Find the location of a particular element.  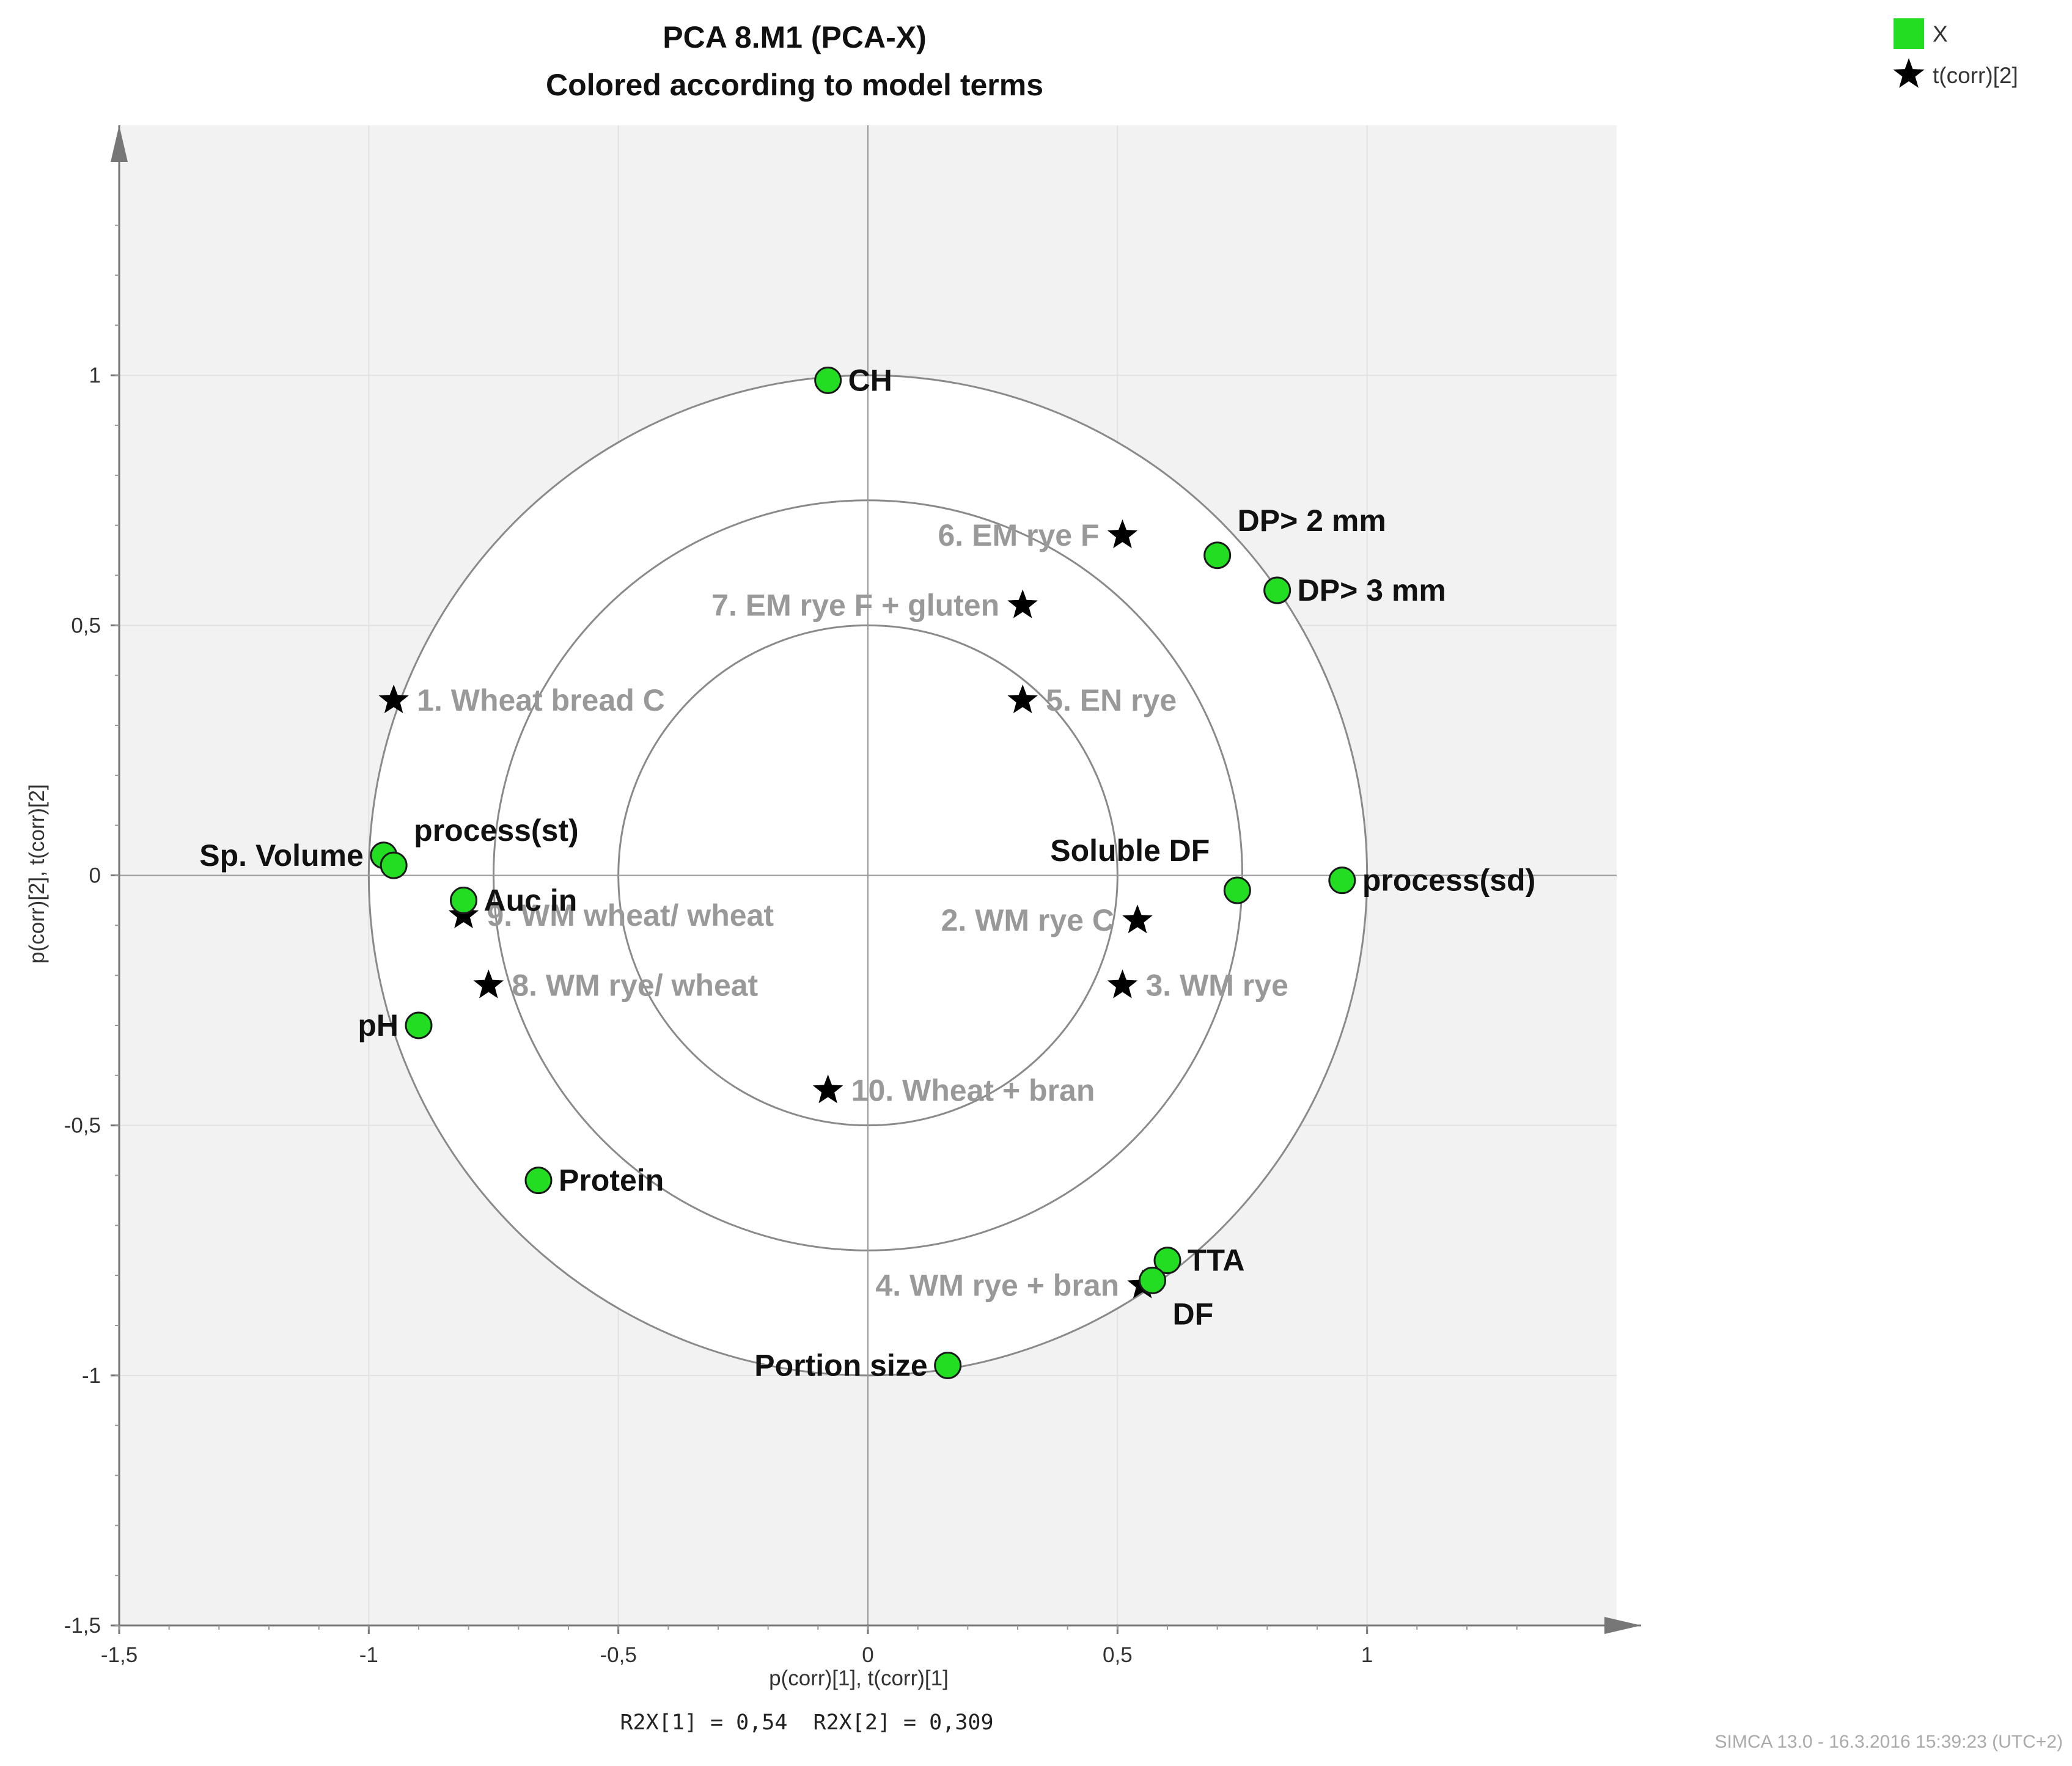

point-label: 5. EN rye is located at coordinates (1111, 700).